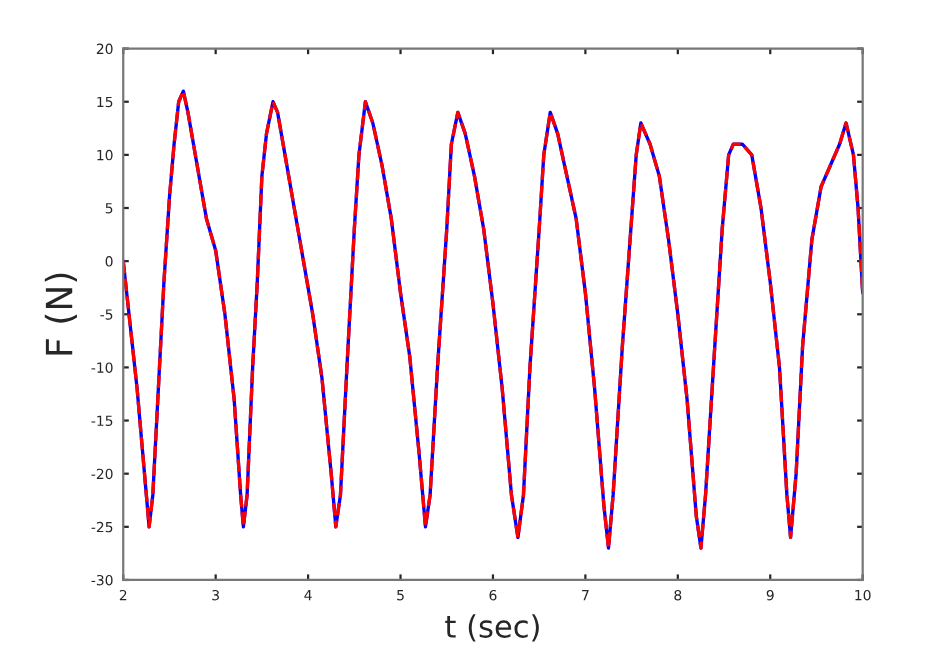 The width and height of the screenshot is (948, 648). Describe the element at coordinates (60, 314) in the screenshot. I see `y-axis-title: F (N)` at that location.